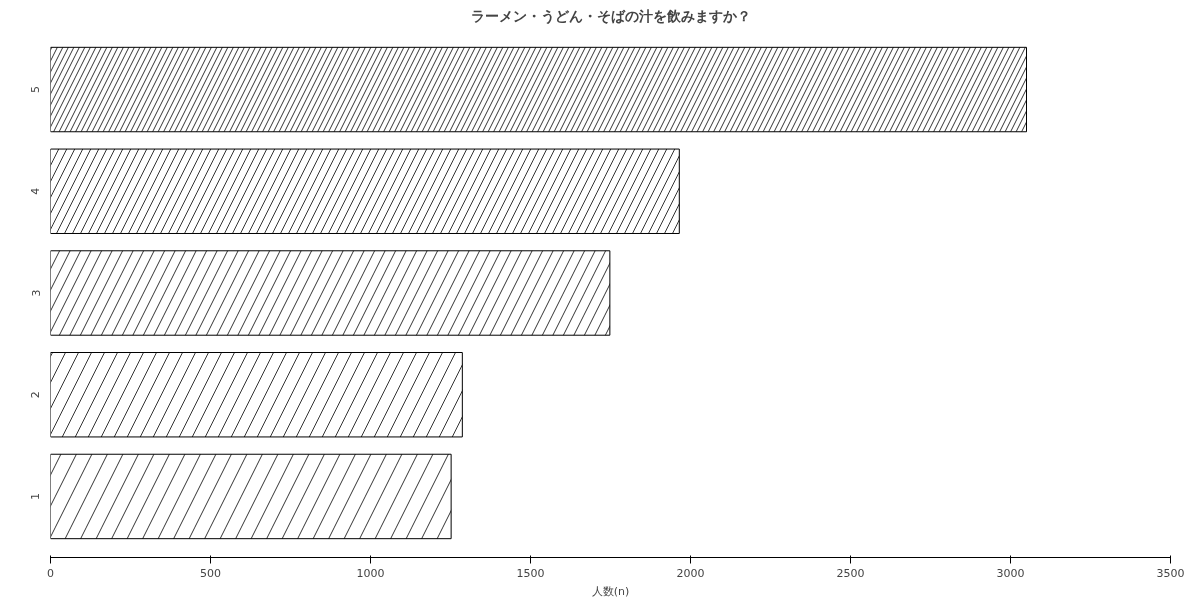  Describe the element at coordinates (50, 573) in the screenshot. I see `x-tick-label: 0` at that location.